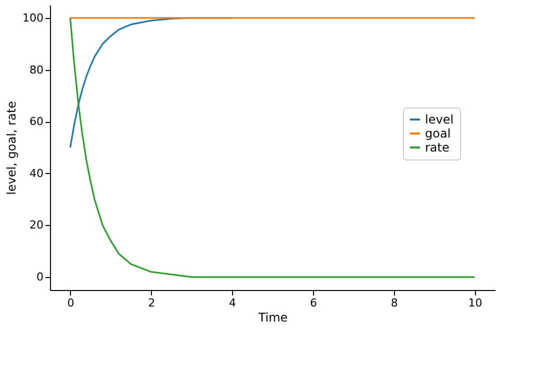 This screenshot has width=540, height=371. Describe the element at coordinates (272, 317) in the screenshot. I see `x-axis-title: Time` at that location.